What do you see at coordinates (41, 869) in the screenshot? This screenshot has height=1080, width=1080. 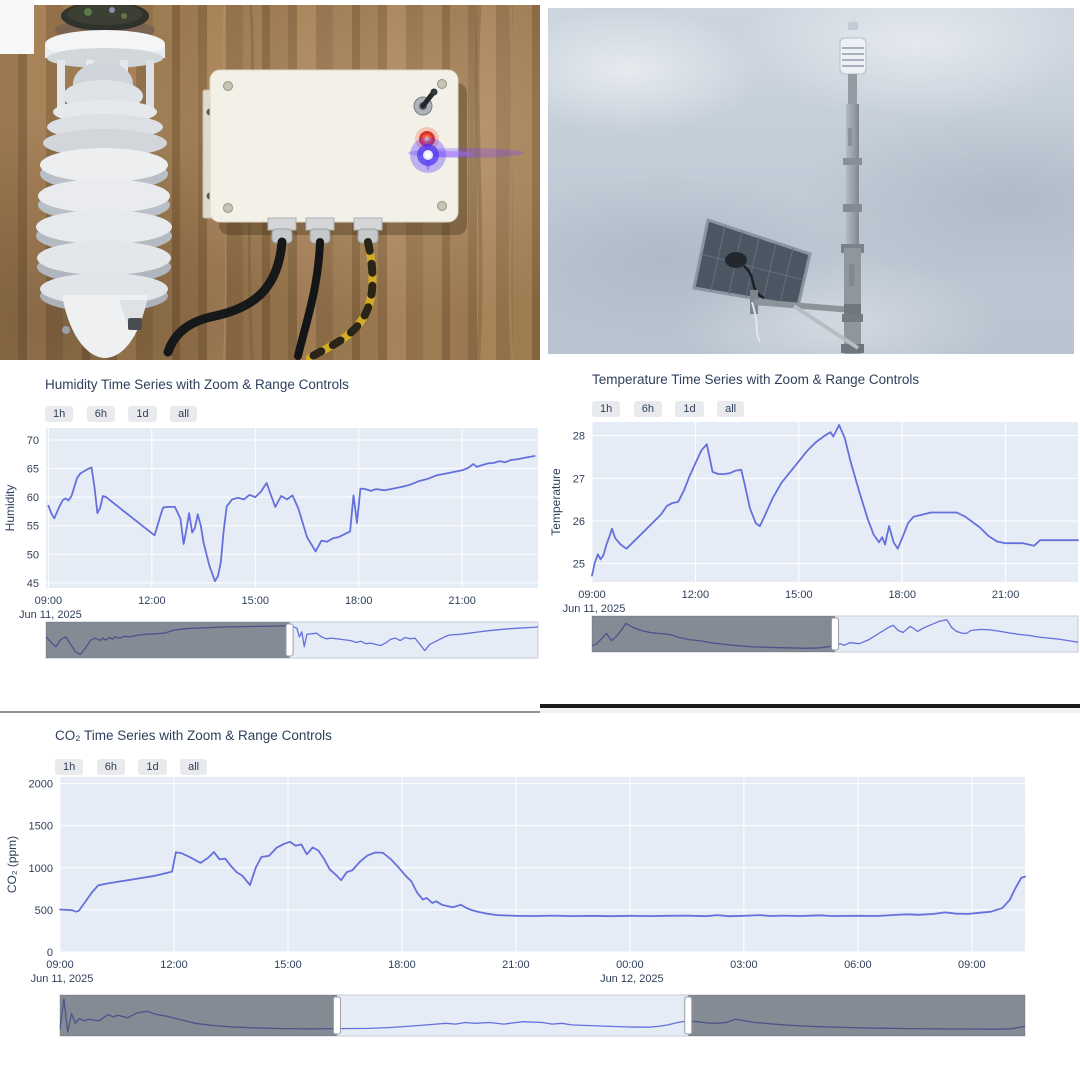 I see `svg-text: 1000` at bounding box center [41, 869].